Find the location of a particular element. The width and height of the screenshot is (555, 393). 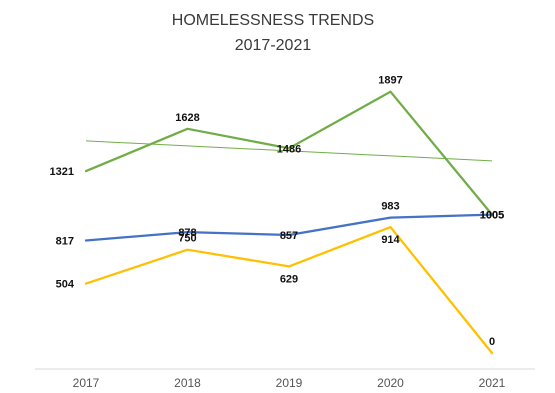

data-label: 1628 is located at coordinates (187, 118).